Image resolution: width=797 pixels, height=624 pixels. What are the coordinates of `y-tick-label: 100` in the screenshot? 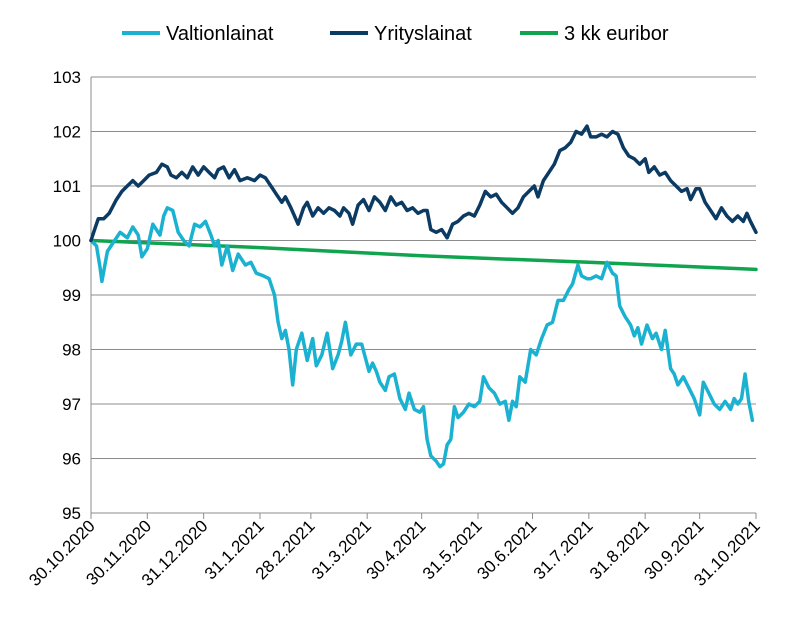 It's located at (67, 241).